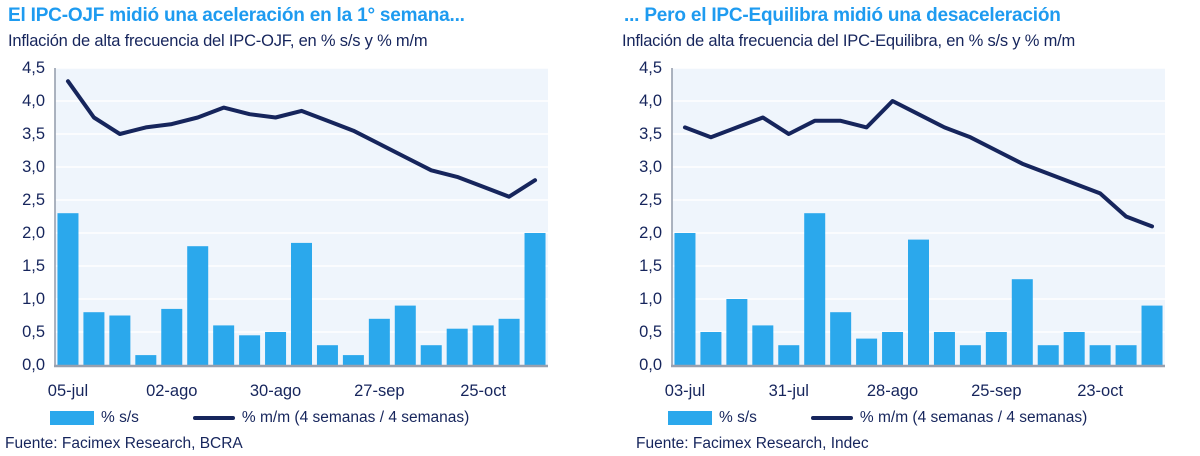 This screenshot has width=1200, height=456. I want to click on svg-text: 30-ago, so click(275, 391).